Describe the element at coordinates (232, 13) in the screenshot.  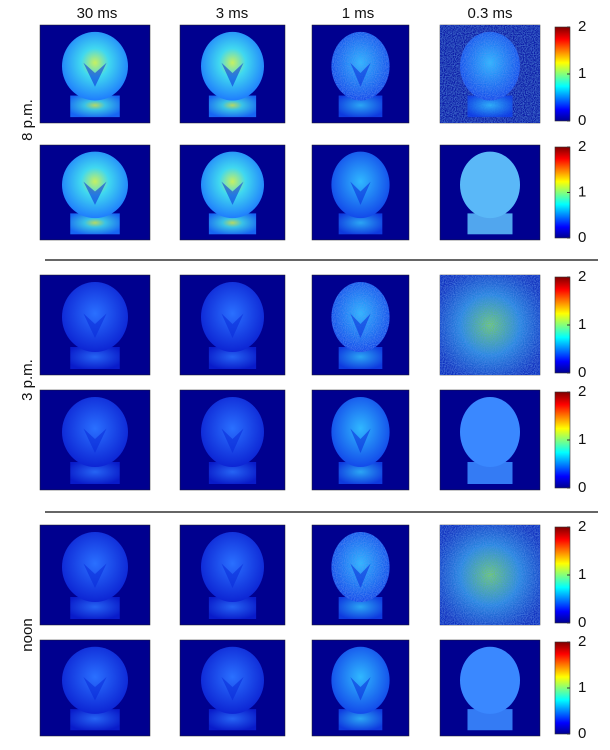
I see `column-header: 3 ms` at that location.